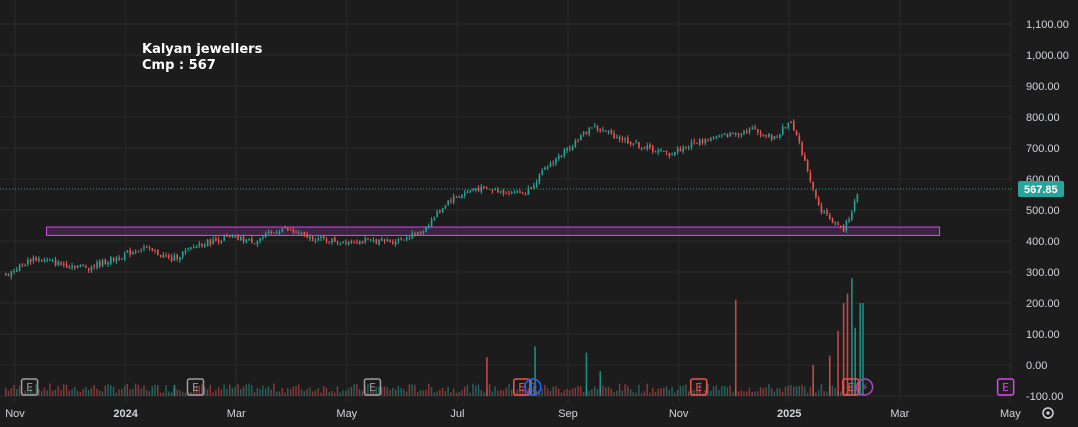 Image resolution: width=1078 pixels, height=427 pixels. What do you see at coordinates (1048, 413) in the screenshot?
I see `chart-settings-icon` at bounding box center [1048, 413].